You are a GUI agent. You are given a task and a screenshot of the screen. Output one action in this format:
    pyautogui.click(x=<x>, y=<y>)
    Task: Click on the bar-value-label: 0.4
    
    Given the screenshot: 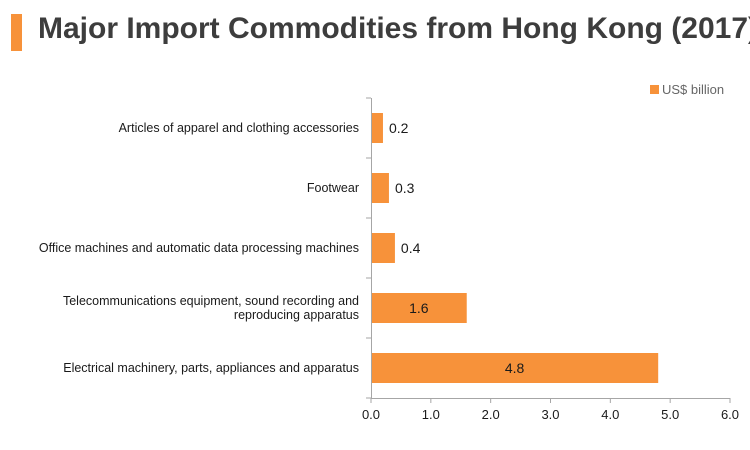 What is the action you would take?
    pyautogui.click(x=411, y=248)
    